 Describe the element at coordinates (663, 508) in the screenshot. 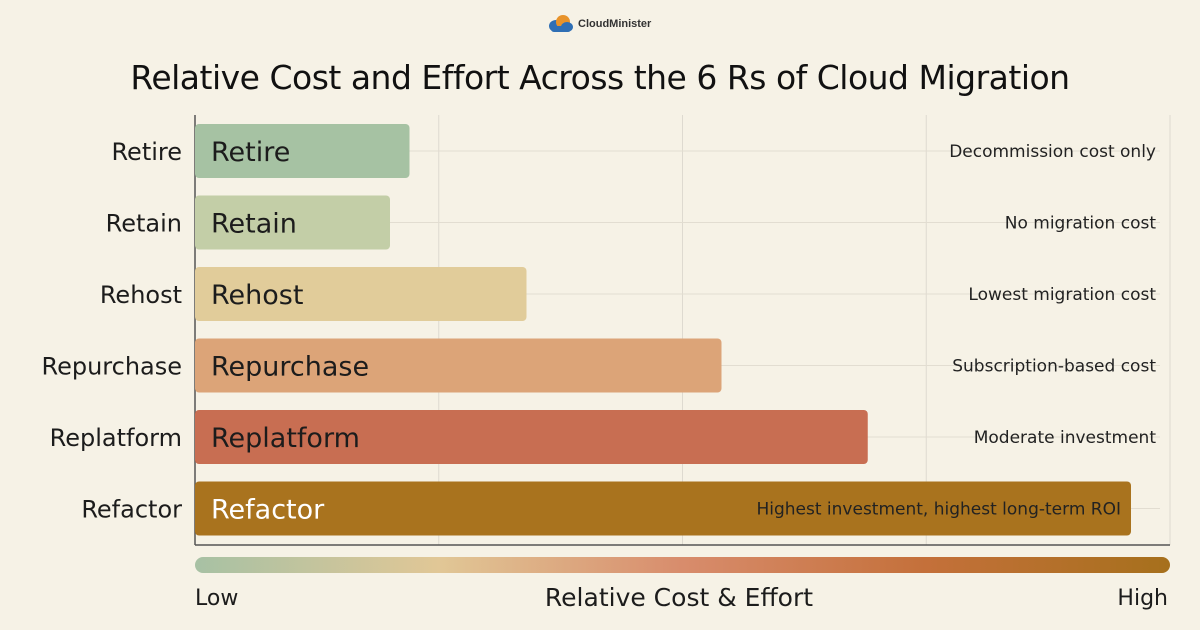

I see `bar-refactor` at that location.